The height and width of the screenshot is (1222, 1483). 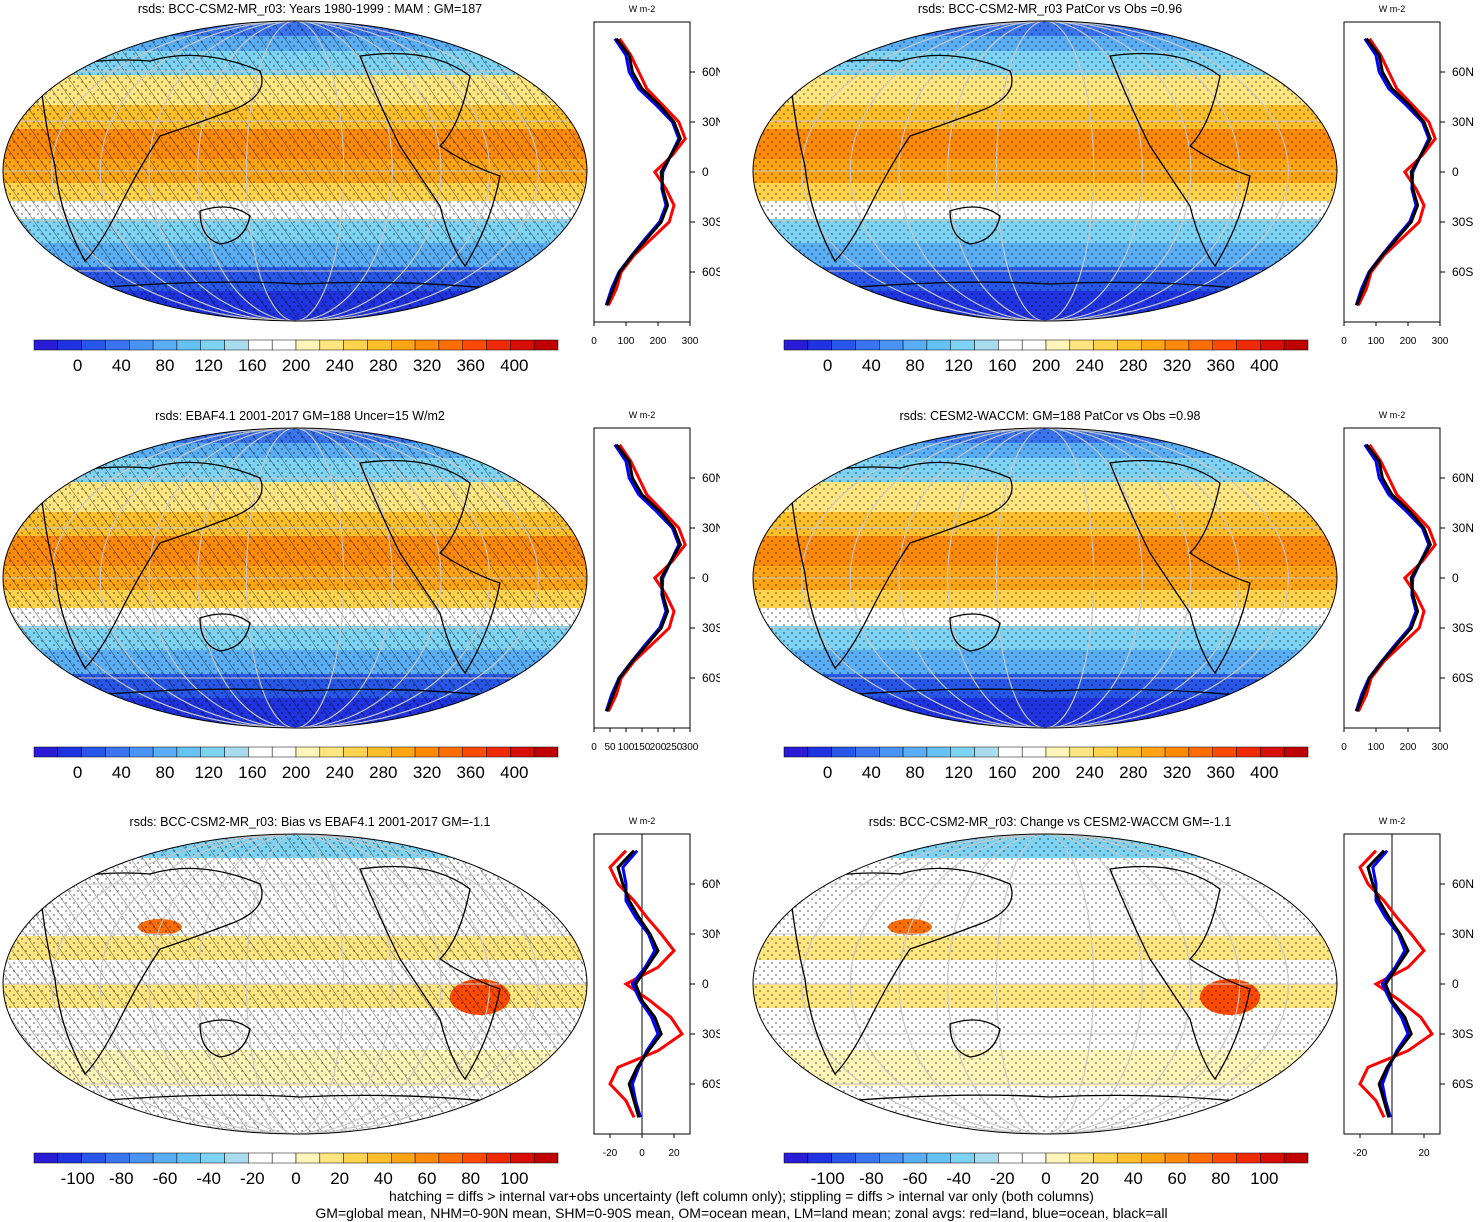 I want to click on colorbar-label: 320, so click(x=1177, y=772).